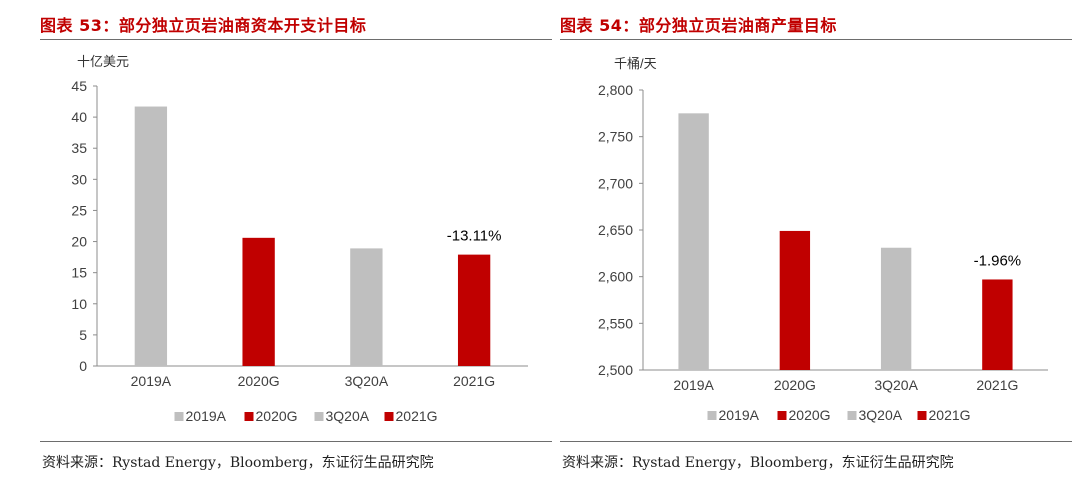  I want to click on y-axis-unit-label: 十亿美元, so click(103, 61).